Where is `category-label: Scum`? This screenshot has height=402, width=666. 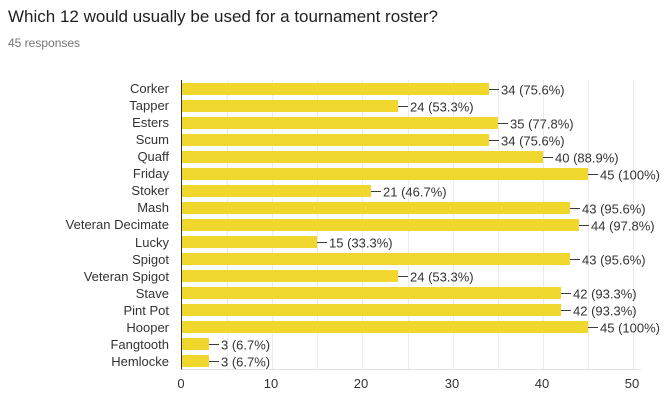 category-label: Scum is located at coordinates (152, 140).